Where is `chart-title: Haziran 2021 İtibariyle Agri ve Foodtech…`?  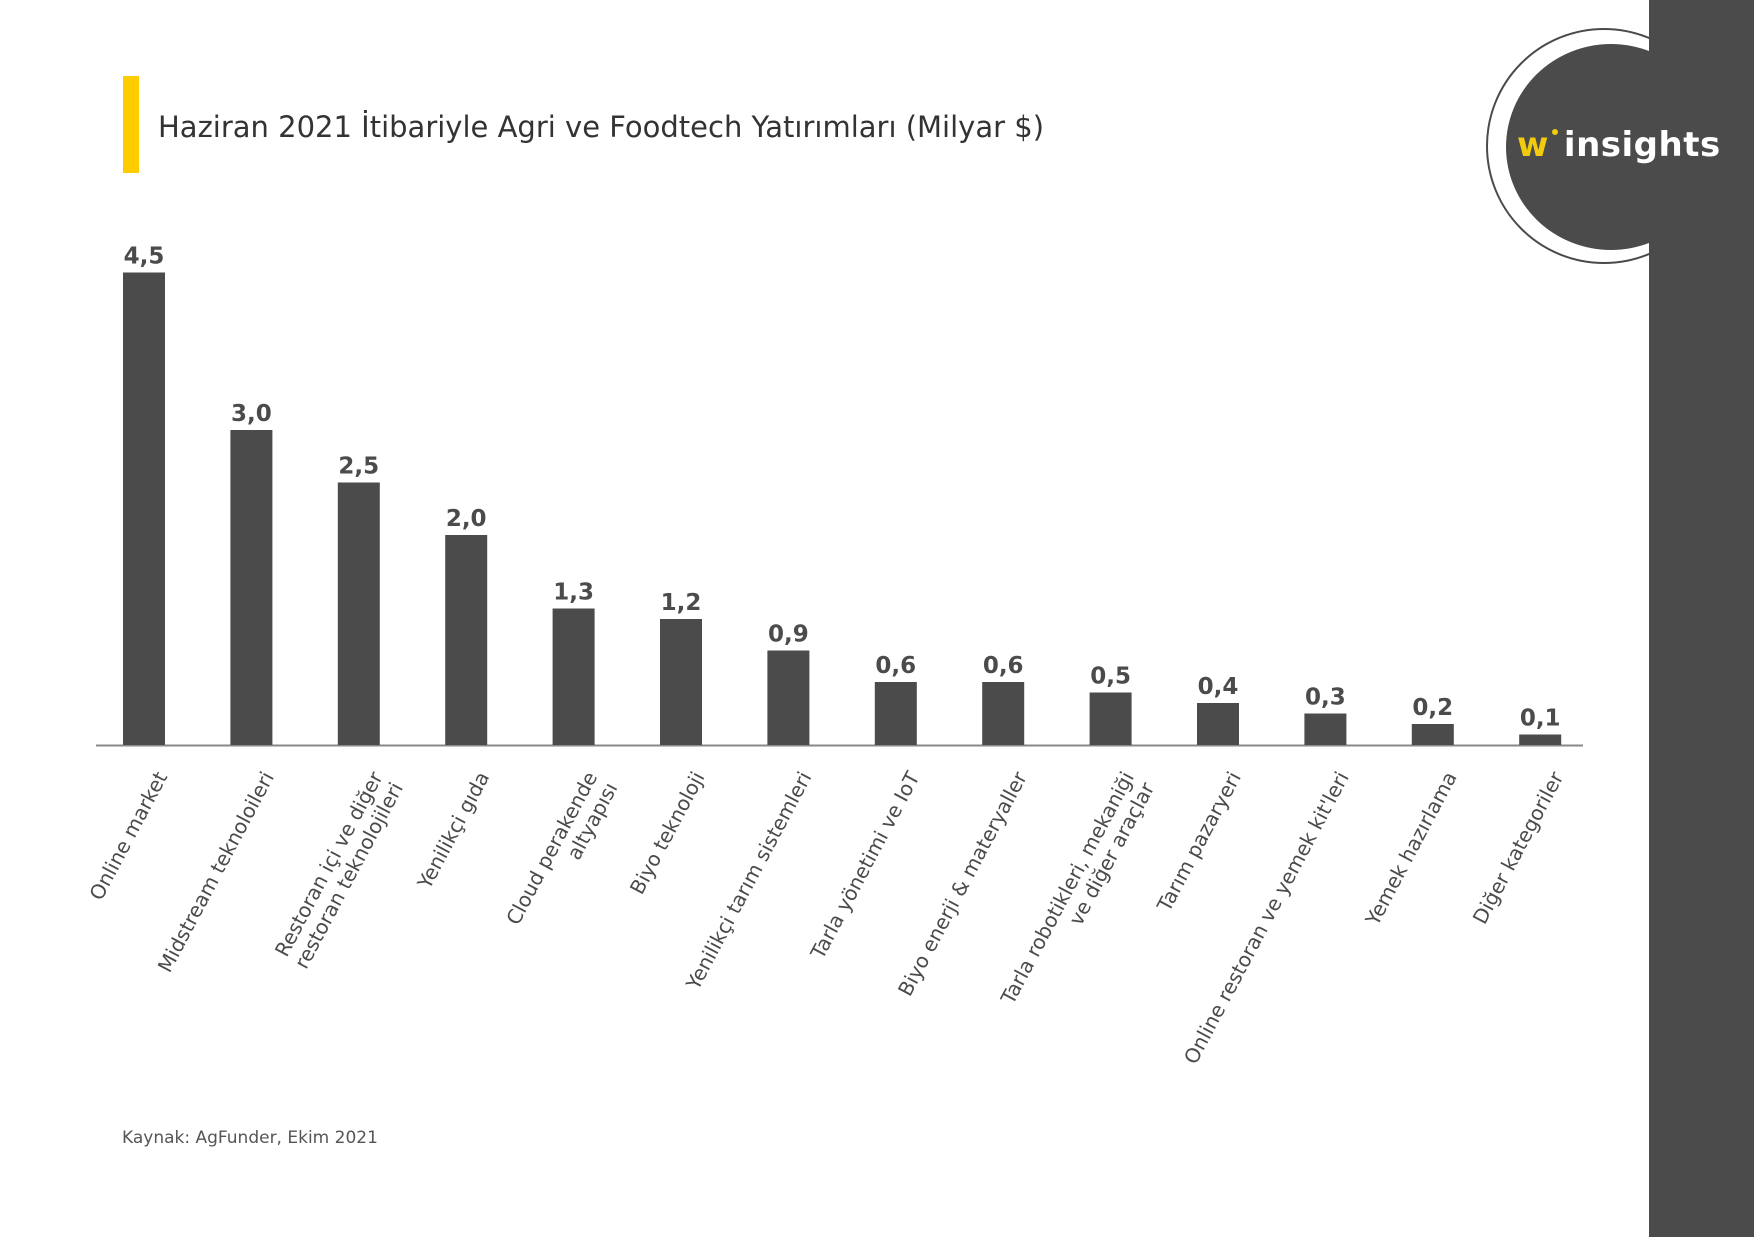
chart-title: Haziran 2021 İtibariyle Agri ve Foodtech… is located at coordinates (601, 127).